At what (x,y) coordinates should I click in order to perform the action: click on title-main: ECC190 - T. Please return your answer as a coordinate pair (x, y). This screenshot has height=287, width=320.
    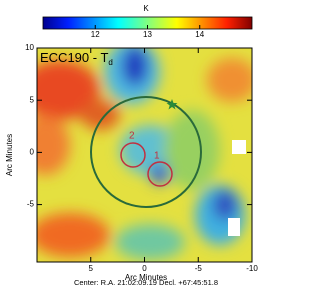
    Looking at the image, I should click on (74, 57).